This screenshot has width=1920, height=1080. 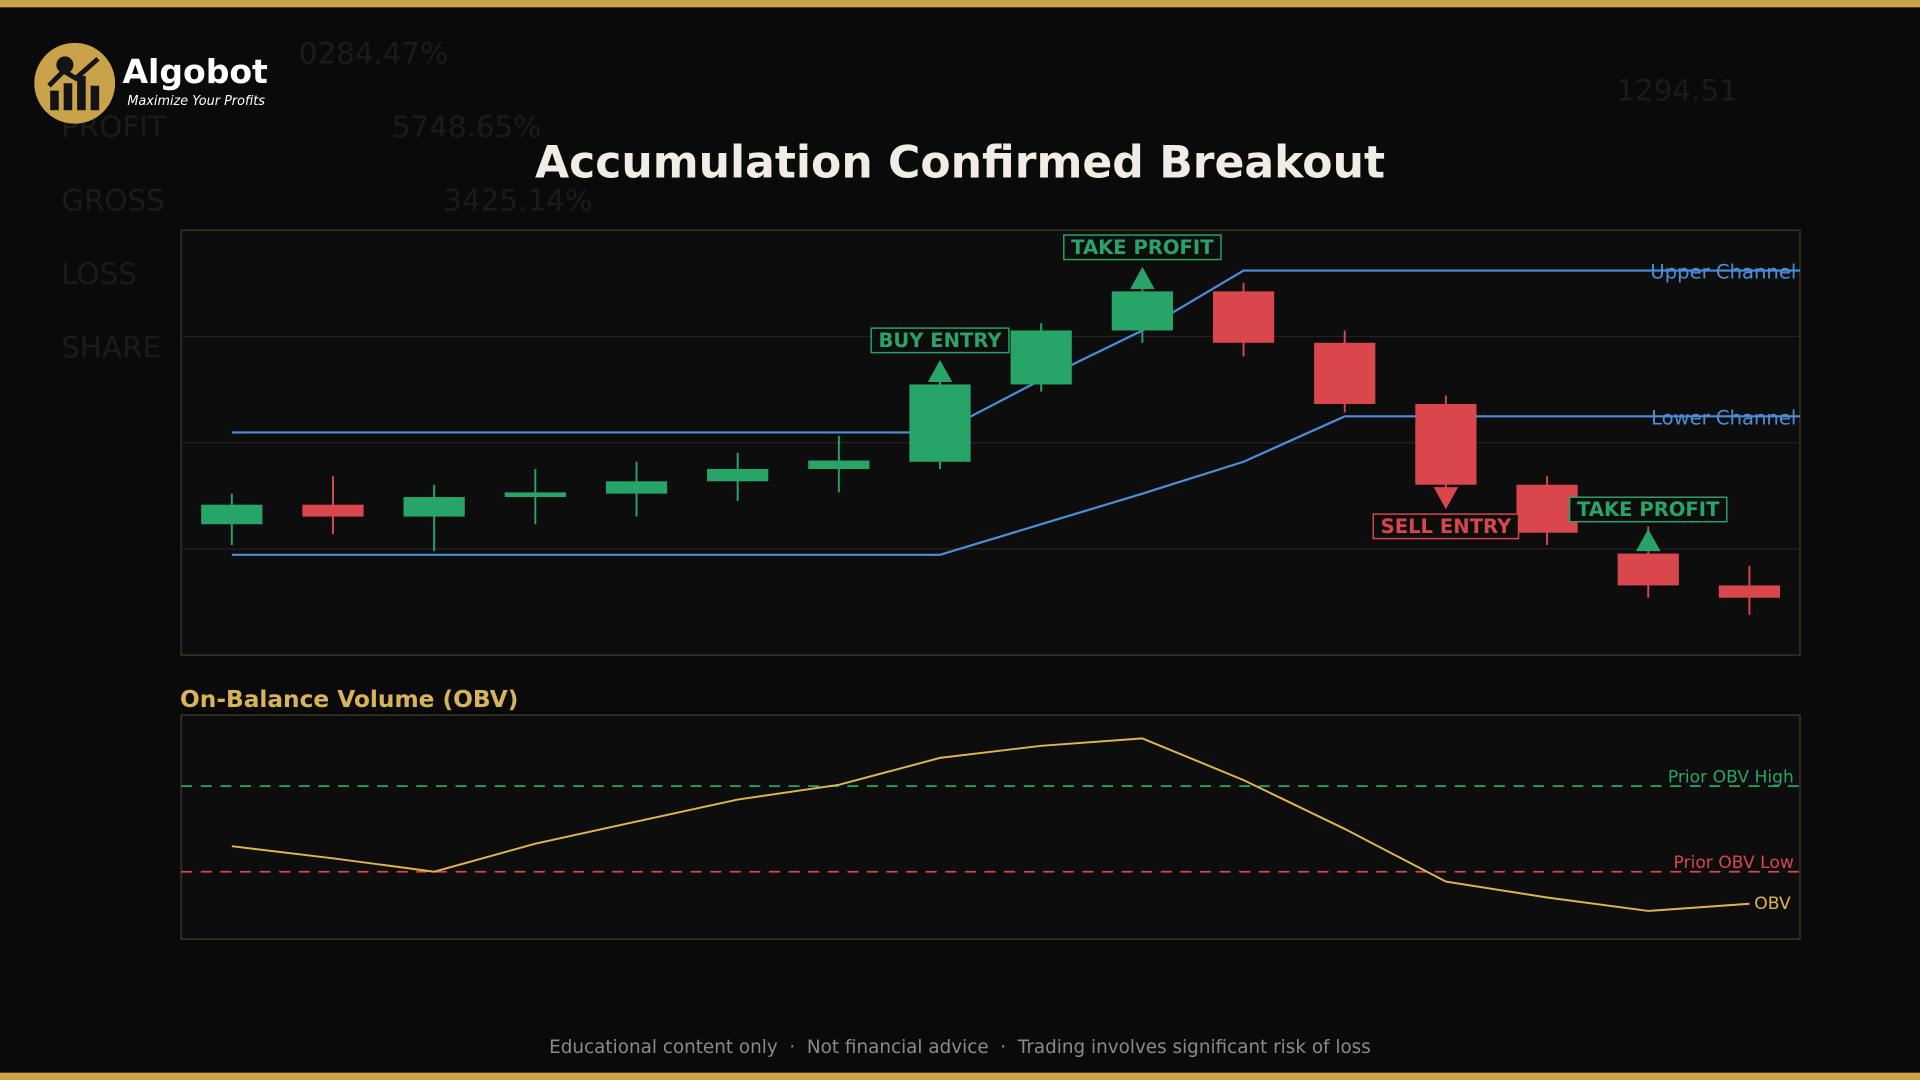 What do you see at coordinates (466, 127) in the screenshot?
I see `ghost-text: 5748.65%` at bounding box center [466, 127].